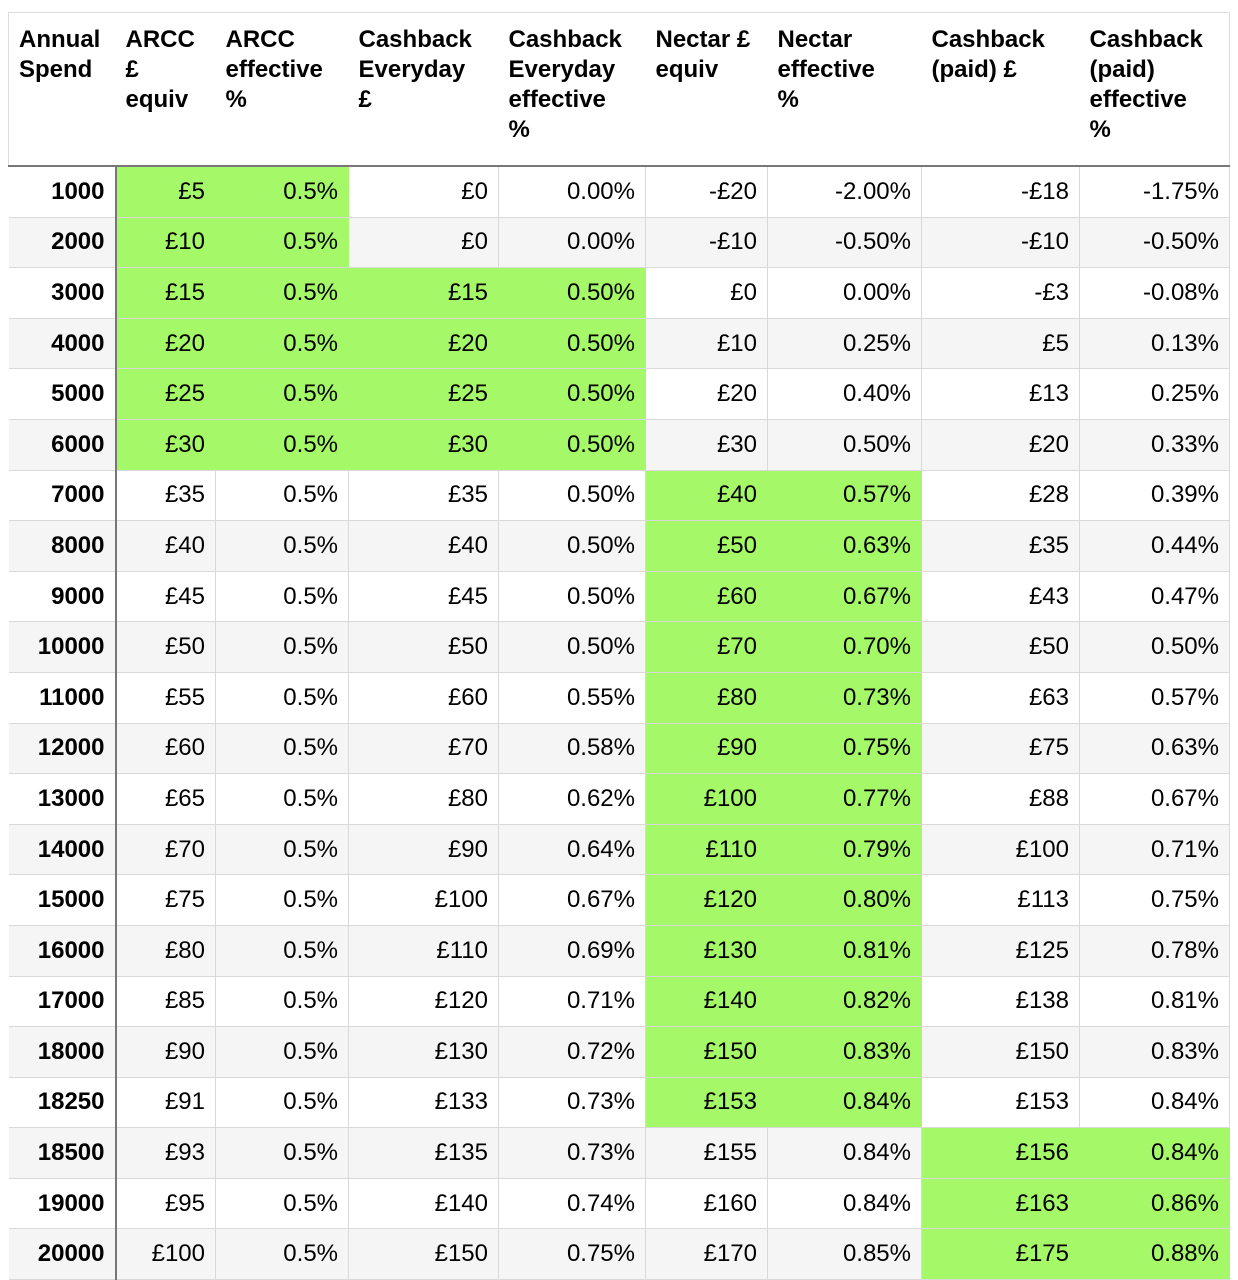 The width and height of the screenshot is (1238, 1280). I want to click on table-cell: £155, so click(706, 1153).